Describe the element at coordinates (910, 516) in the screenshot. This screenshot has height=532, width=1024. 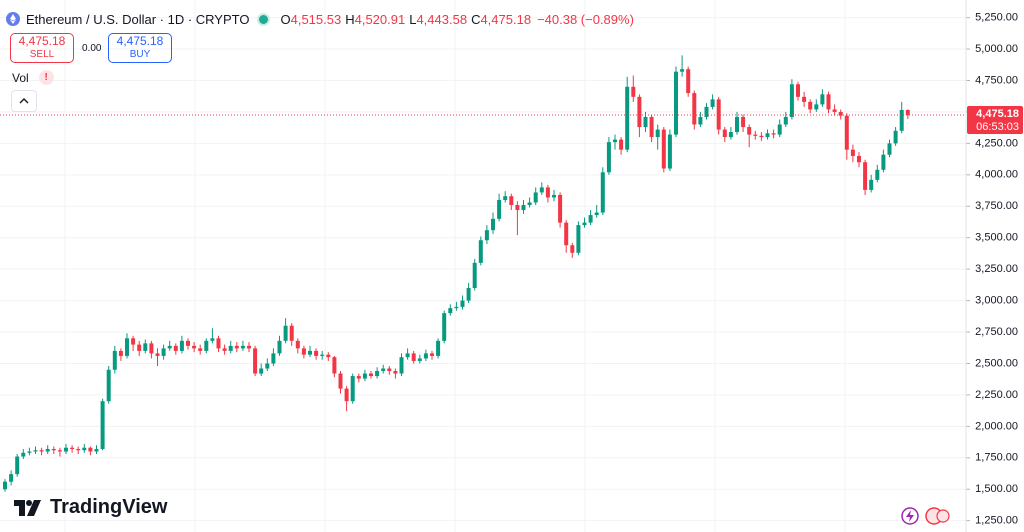
I see `lightning-bolt` at that location.